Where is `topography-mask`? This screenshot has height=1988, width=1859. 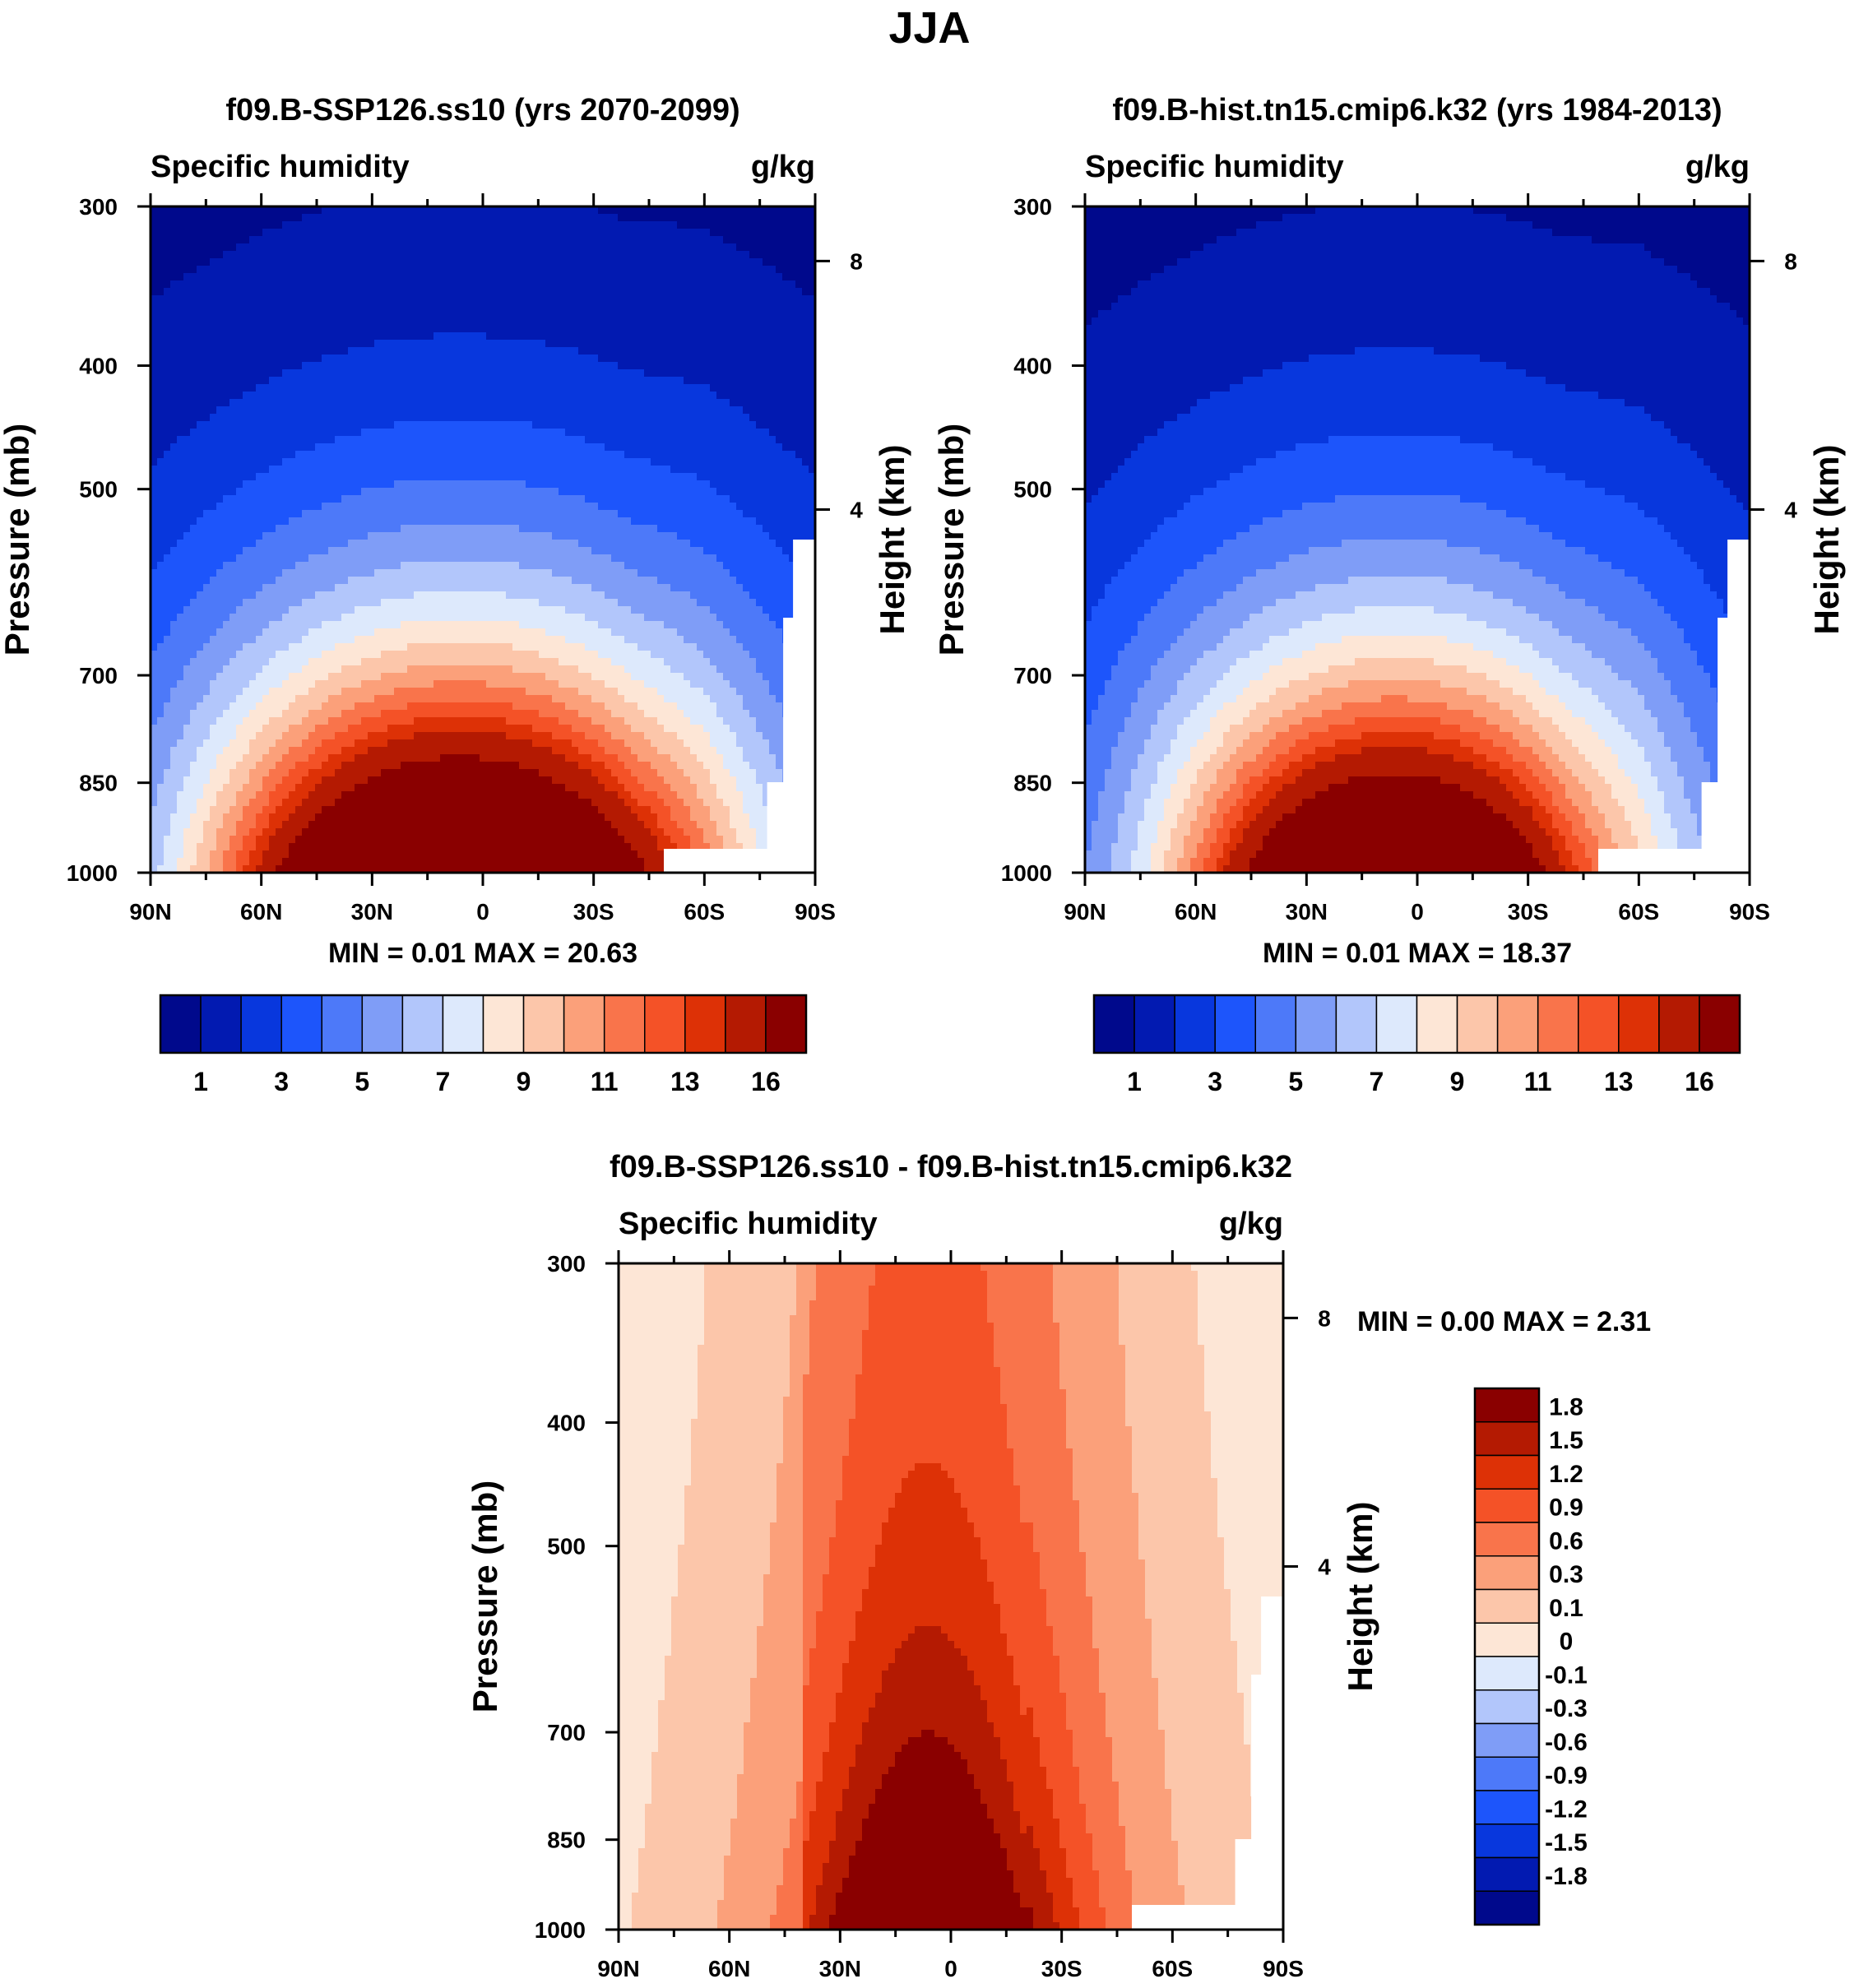 topography-mask is located at coordinates (739, 707).